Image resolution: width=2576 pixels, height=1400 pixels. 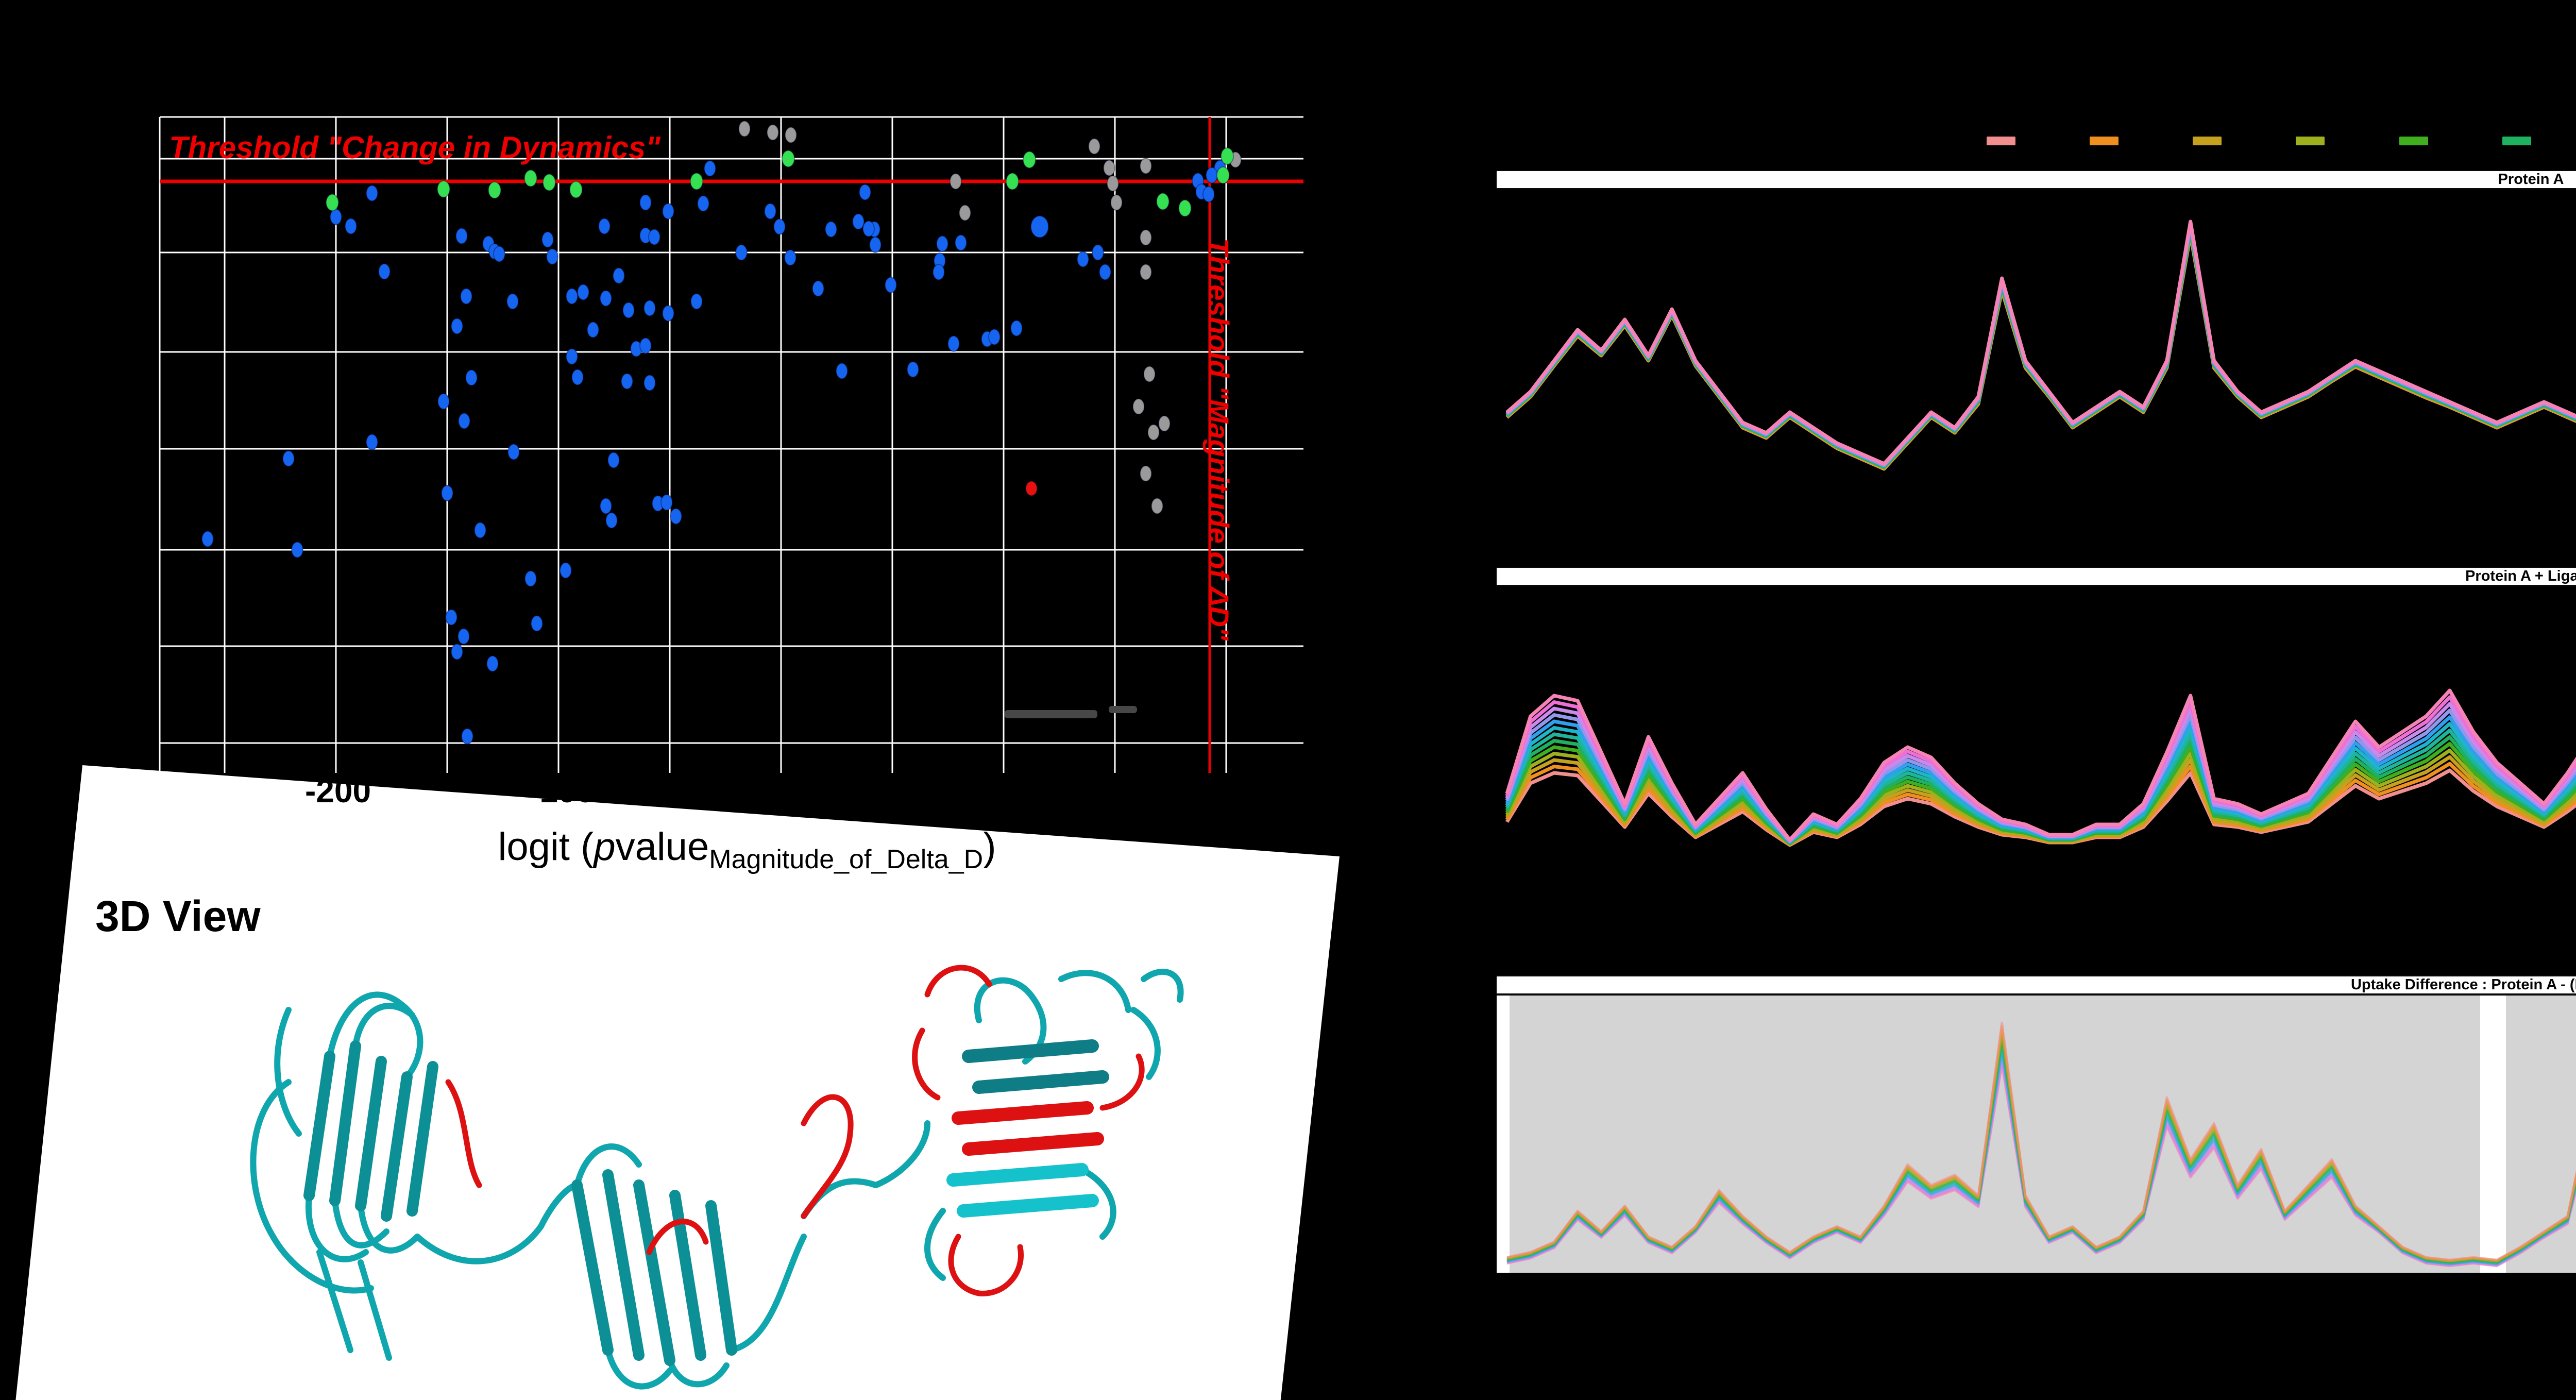 I want to click on view3d-title: 3D View, so click(x=178, y=916).